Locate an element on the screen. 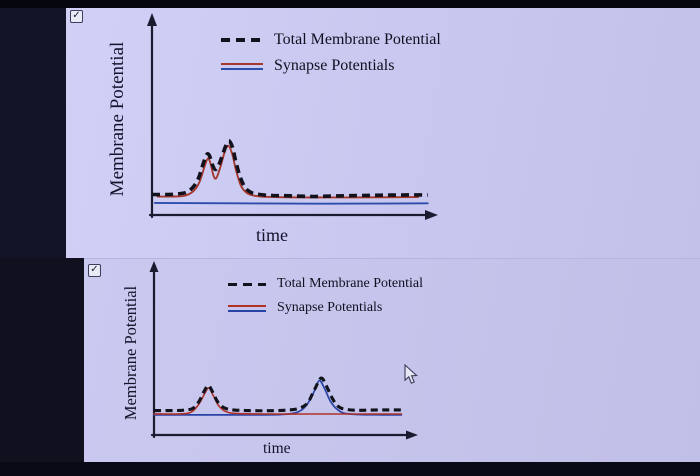  chart1-legend-item-total: Total Membrane Potential is located at coordinates (331, 40).